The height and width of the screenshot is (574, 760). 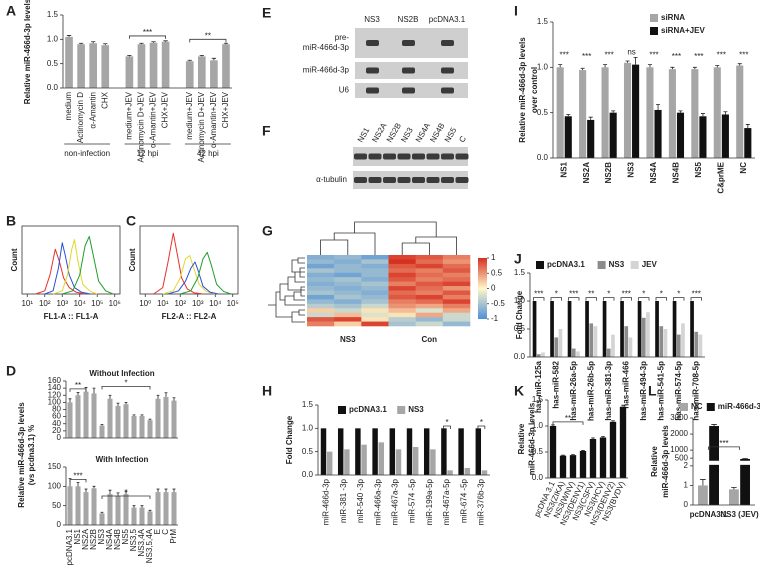 I want to click on x-tick-label: miR-199a-5p, so click(x=429, y=501).